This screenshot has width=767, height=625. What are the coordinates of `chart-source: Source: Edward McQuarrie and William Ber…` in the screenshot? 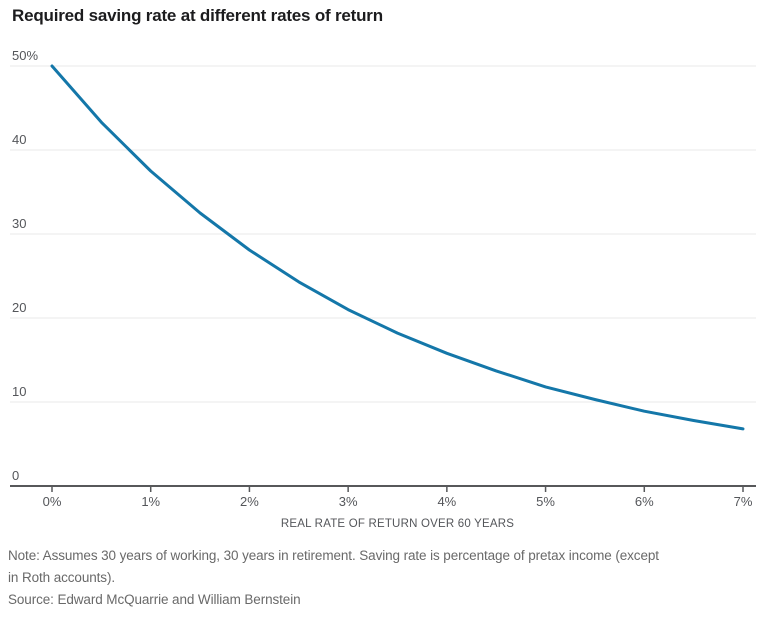 It's located at (154, 599).